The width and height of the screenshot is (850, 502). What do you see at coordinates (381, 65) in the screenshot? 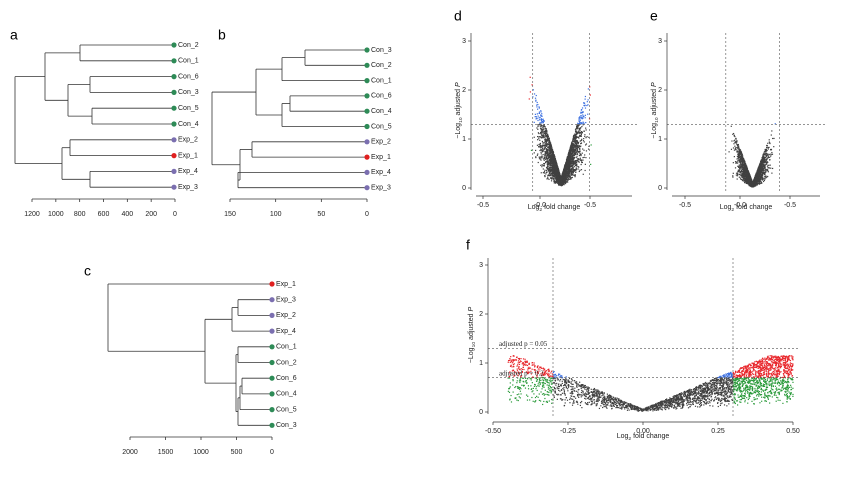
I see `leaf-label: Con_2` at bounding box center [381, 65].